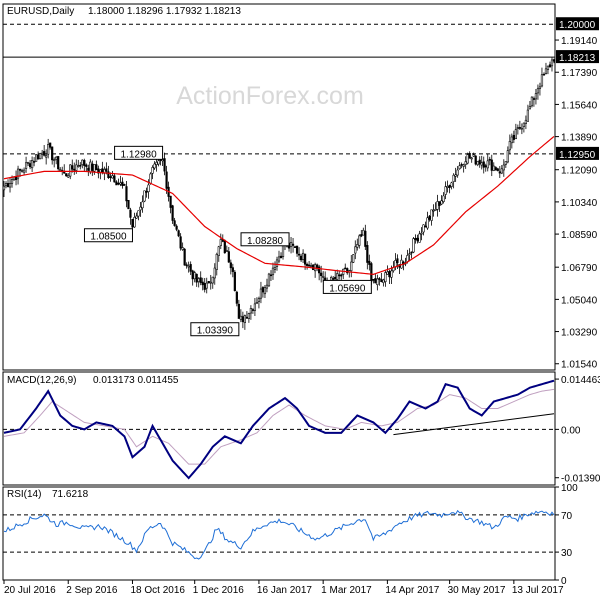 The width and height of the screenshot is (600, 600). I want to click on macd-y-tick-label: -0.013906, so click(580, 479).